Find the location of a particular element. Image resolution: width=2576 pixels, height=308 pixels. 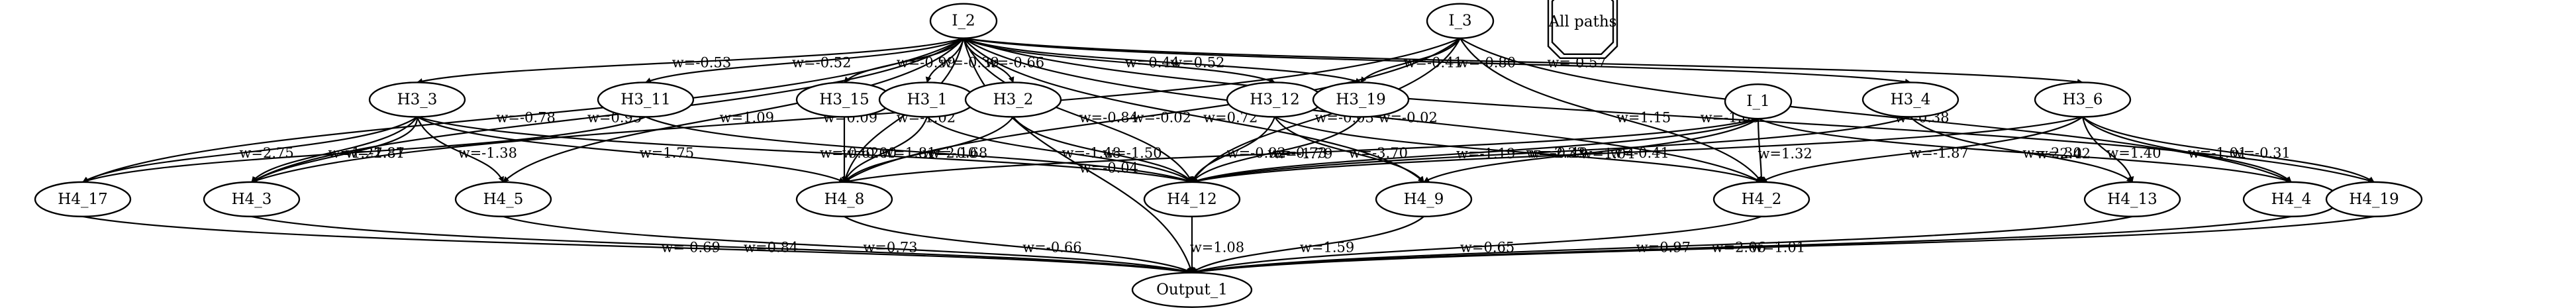

edge-weight-label: w=-0.92 is located at coordinates (1256, 153).